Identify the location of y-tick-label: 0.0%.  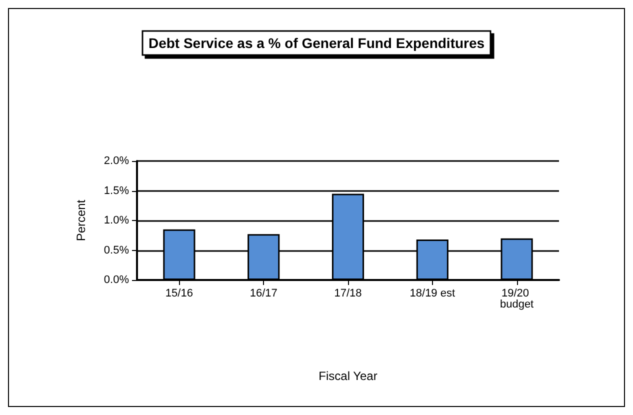
(117, 280).